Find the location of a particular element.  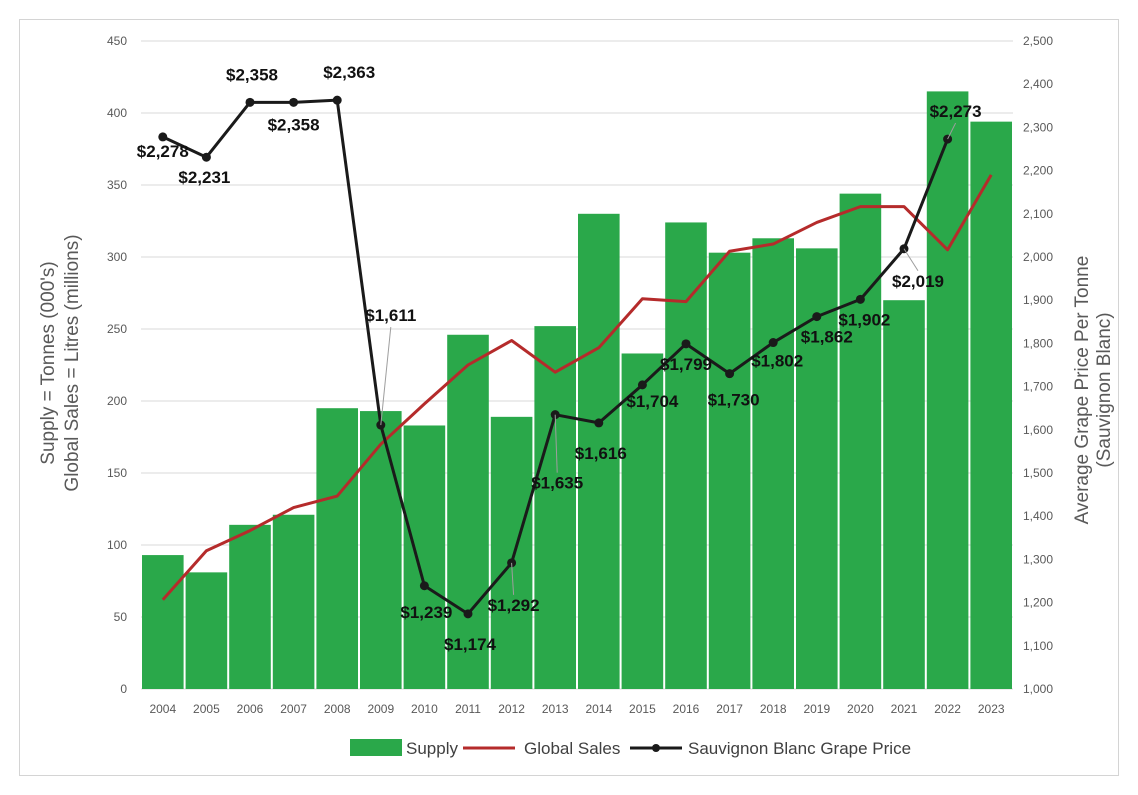

grape-price-data-label: $1,704 is located at coordinates (652, 401).